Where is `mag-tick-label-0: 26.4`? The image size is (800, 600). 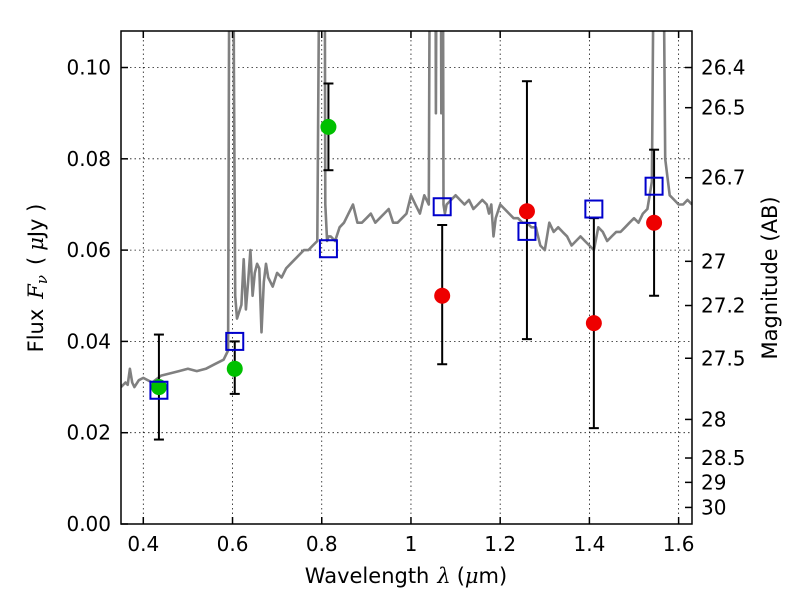 mag-tick-label-0: 26.4 is located at coordinates (723, 68).